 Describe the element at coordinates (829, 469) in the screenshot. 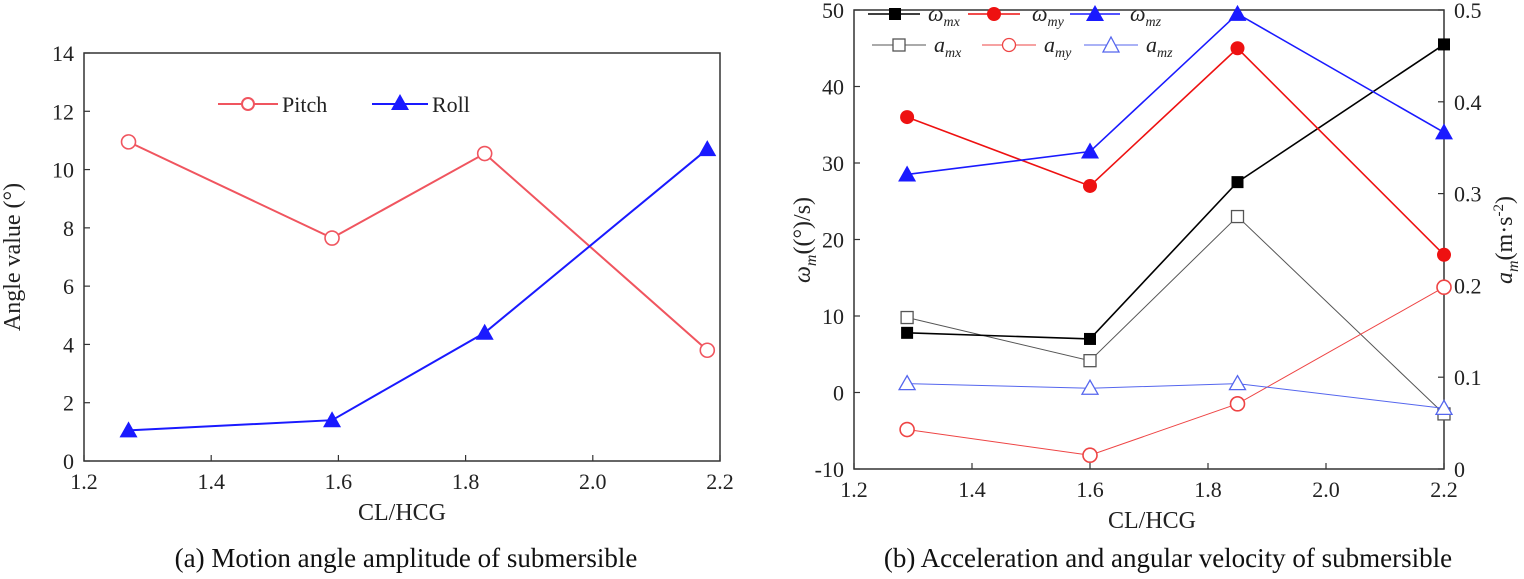

I see `chart-b-left-tick-label: -10` at that location.